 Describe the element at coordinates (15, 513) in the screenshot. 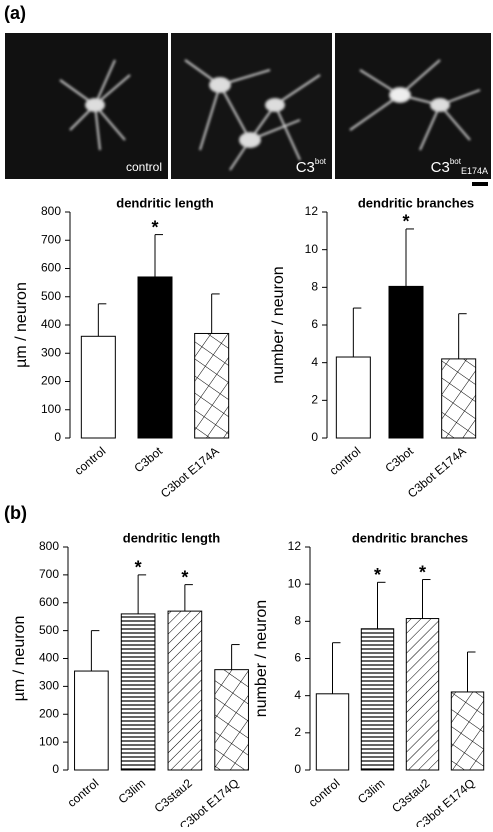

I see `panel-label: (b)` at that location.